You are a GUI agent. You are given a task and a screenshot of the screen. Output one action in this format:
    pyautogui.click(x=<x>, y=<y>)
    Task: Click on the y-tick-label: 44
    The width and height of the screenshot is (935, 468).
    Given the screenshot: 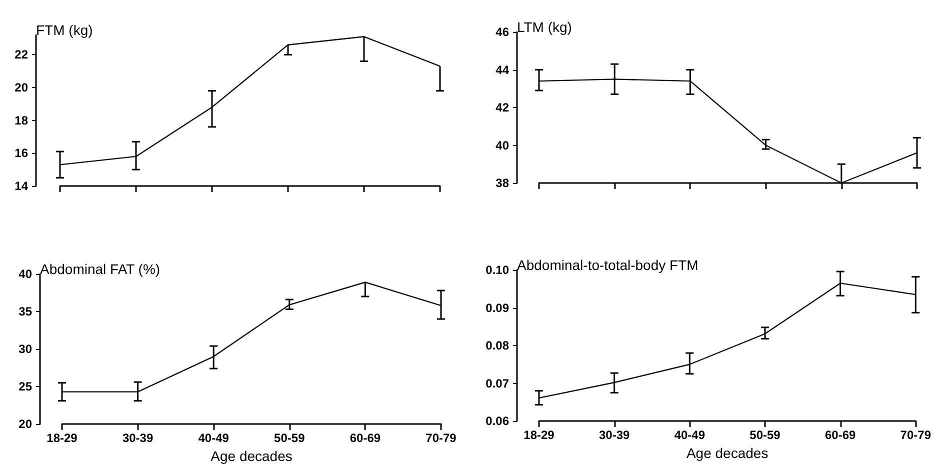 What is the action you would take?
    pyautogui.click(x=503, y=69)
    